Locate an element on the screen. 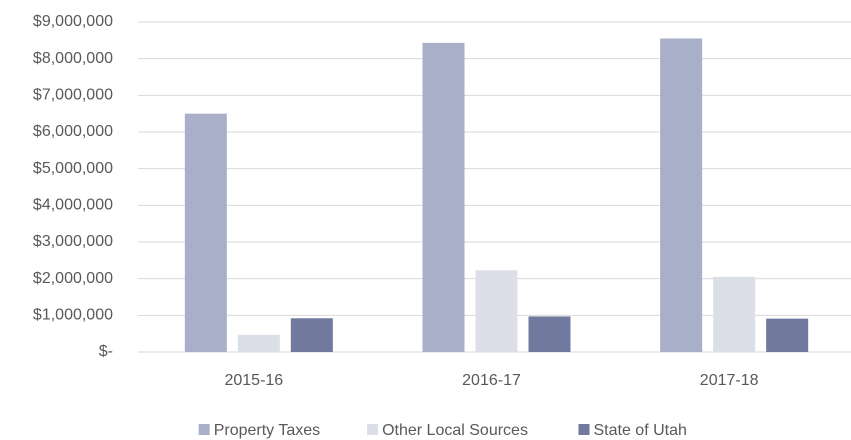  y-tick-label: $3,000,000 is located at coordinates (73, 241).